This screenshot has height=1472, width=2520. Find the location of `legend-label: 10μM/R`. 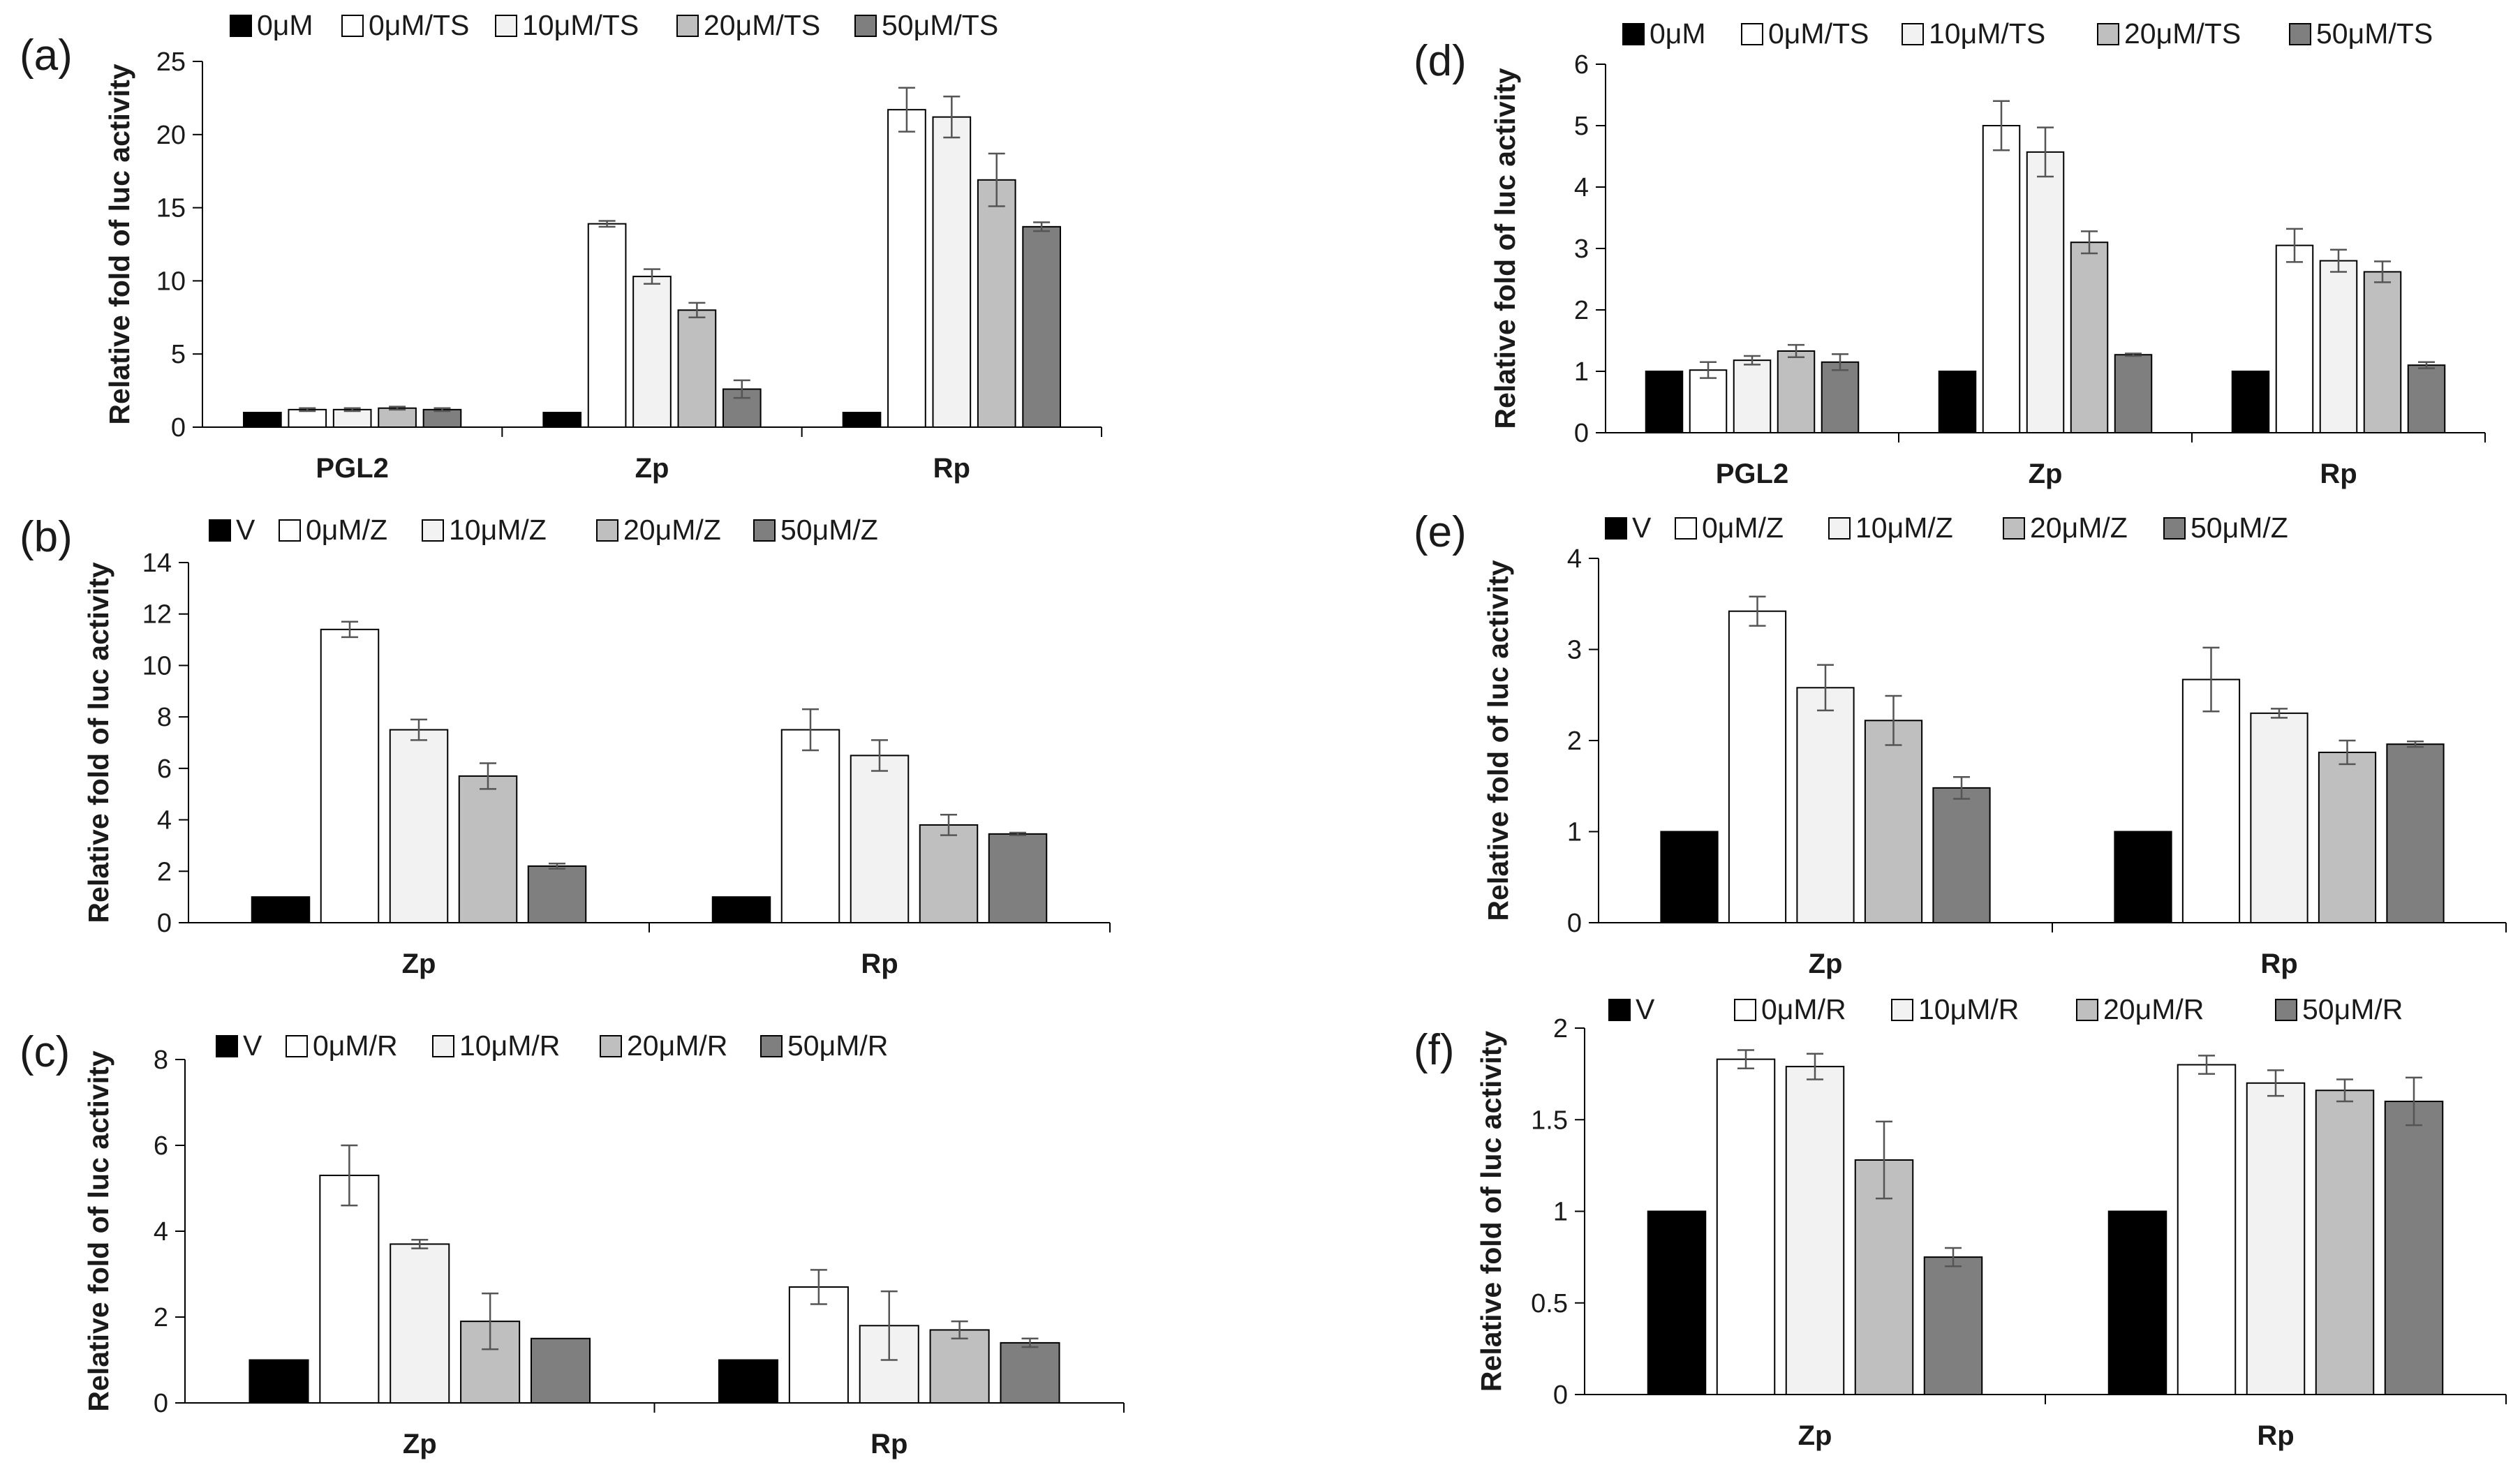

legend-label: 10μM/R is located at coordinates (510, 1045).